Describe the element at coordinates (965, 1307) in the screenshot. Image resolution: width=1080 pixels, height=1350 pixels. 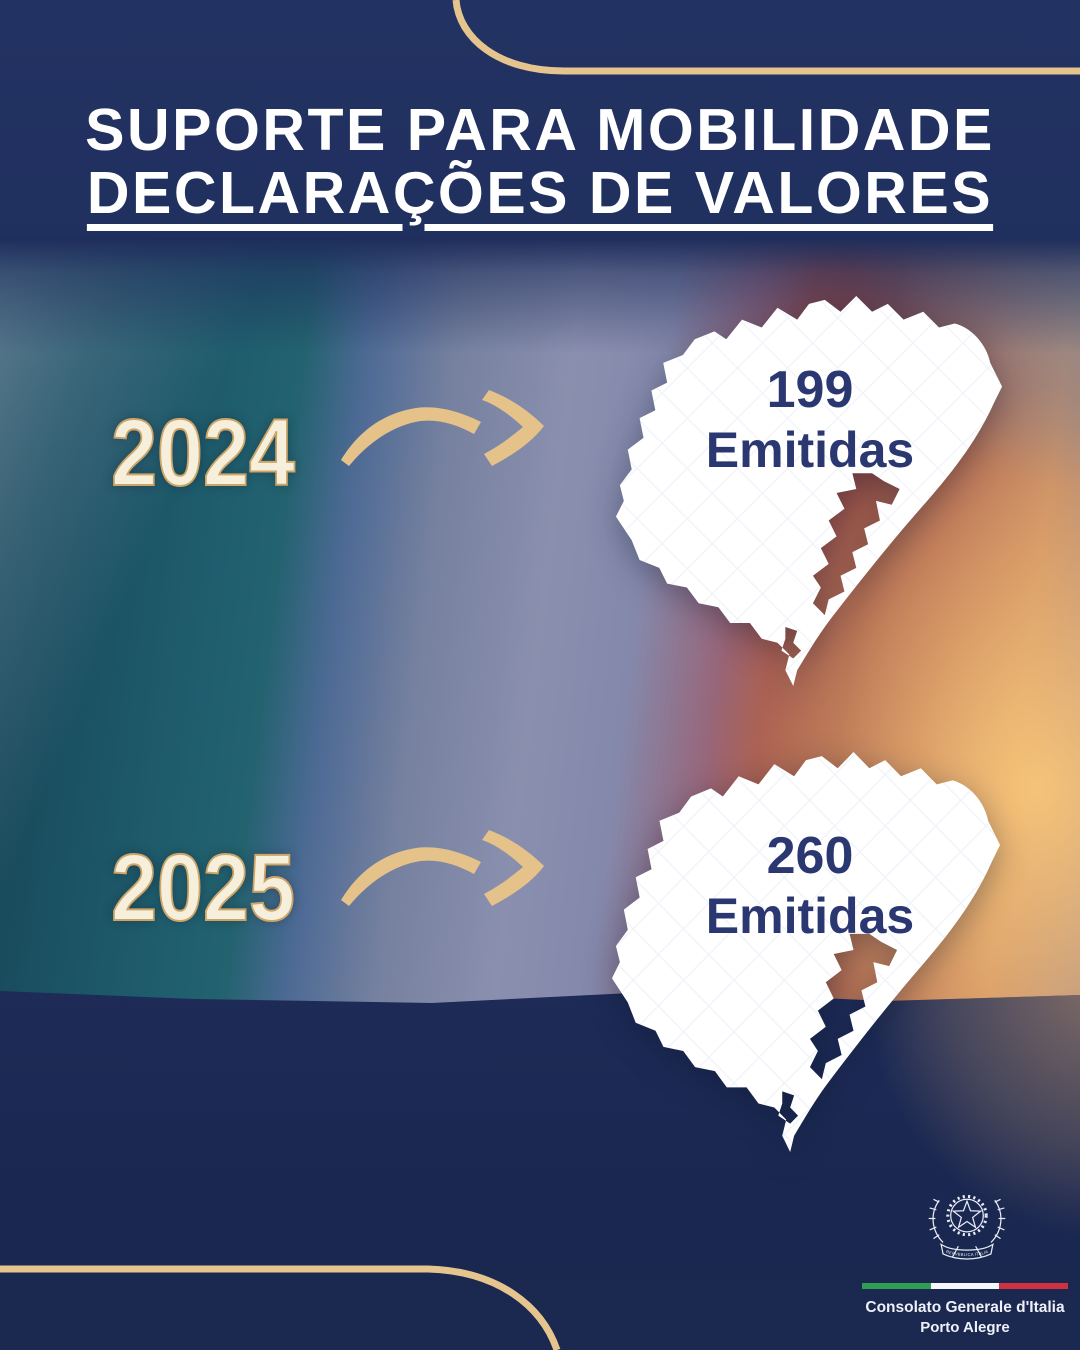
I see `consulate-name: Consolato Generale d'Italia` at that location.